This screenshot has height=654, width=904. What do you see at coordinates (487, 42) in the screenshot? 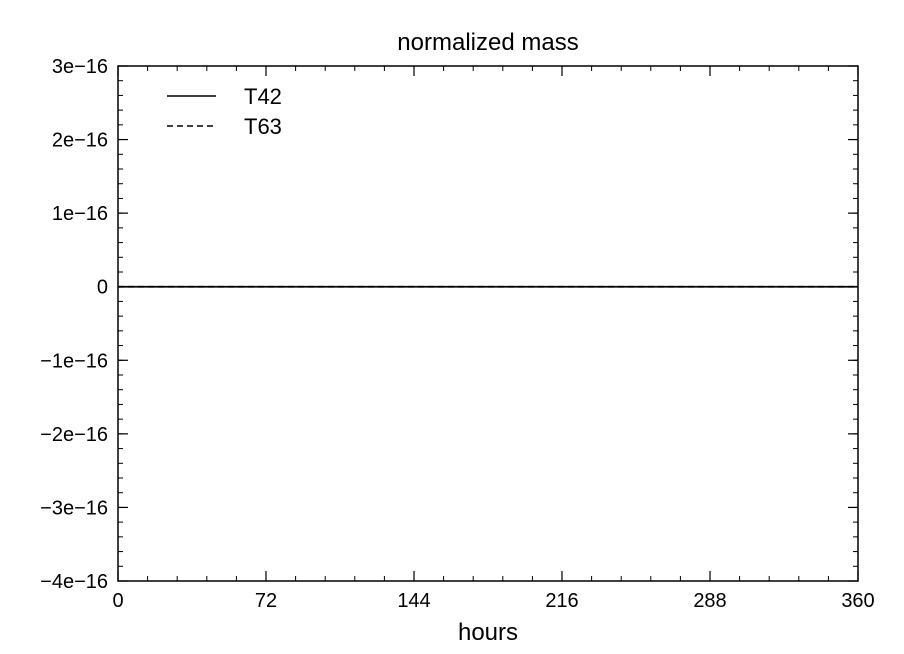
I see `chart-title: normalized mass` at bounding box center [487, 42].